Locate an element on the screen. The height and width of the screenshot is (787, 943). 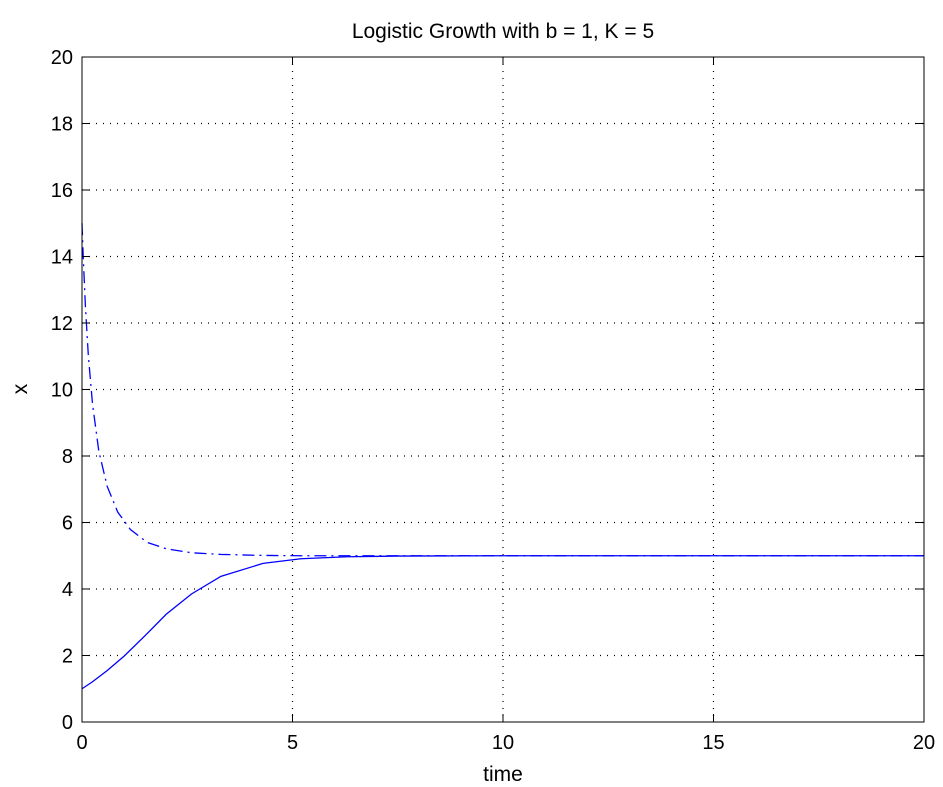
y-tick-label: 6 is located at coordinates (67, 524).